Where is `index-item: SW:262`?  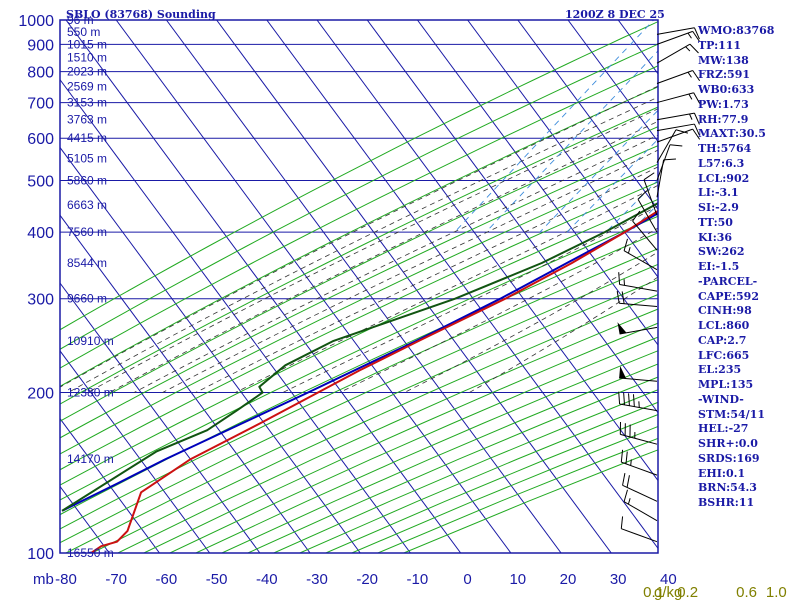
index-item: SW:262 is located at coordinates (721, 252).